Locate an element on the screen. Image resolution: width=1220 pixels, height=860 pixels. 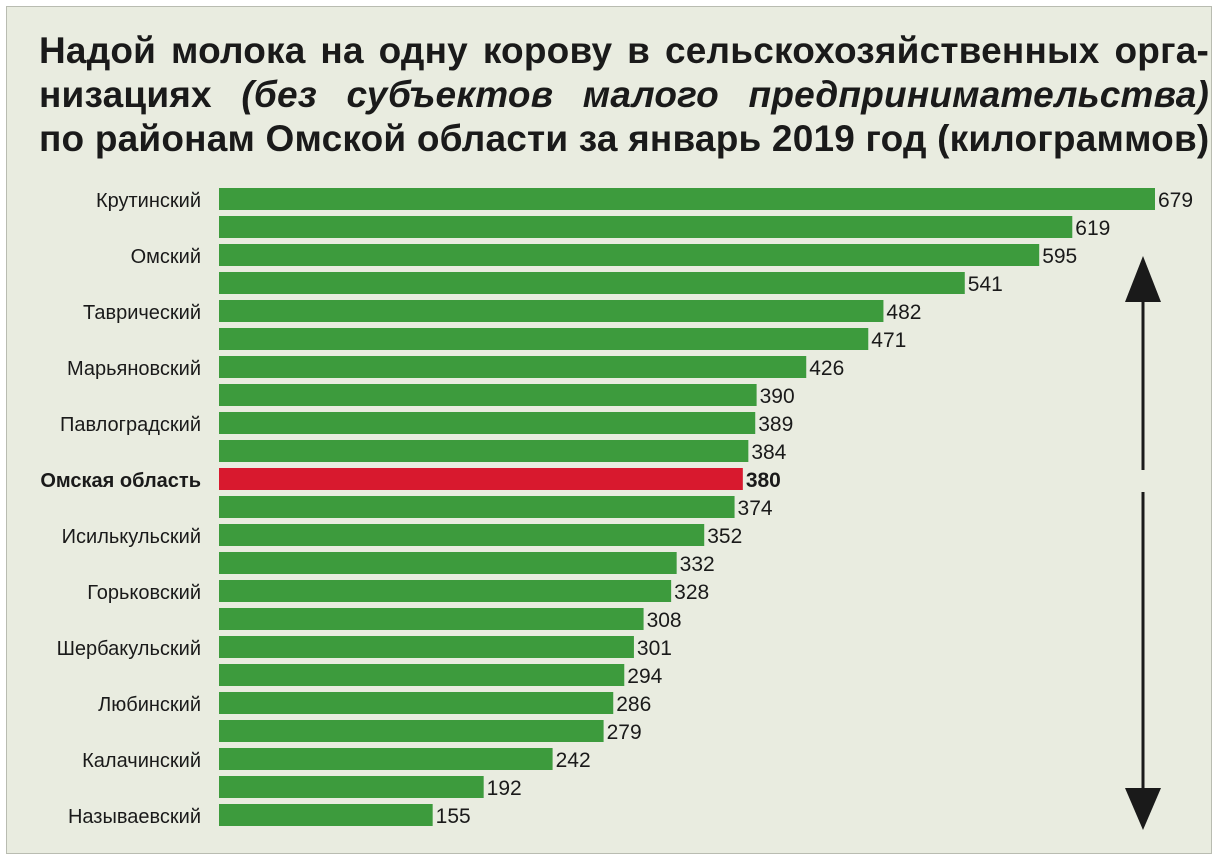
value-label-10: 380 is located at coordinates (763, 480).